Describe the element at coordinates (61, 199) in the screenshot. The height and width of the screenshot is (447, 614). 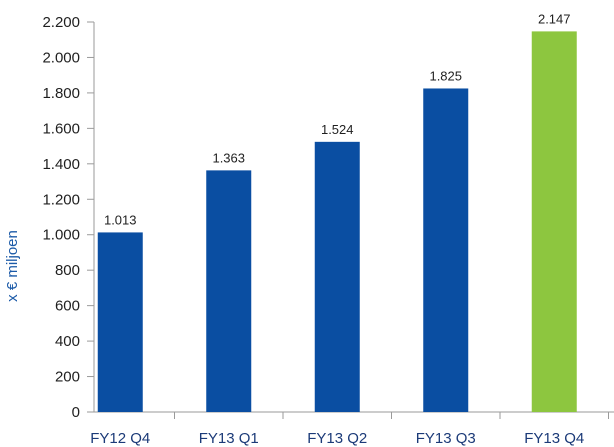
I see `y-tick-label: 1.200` at that location.